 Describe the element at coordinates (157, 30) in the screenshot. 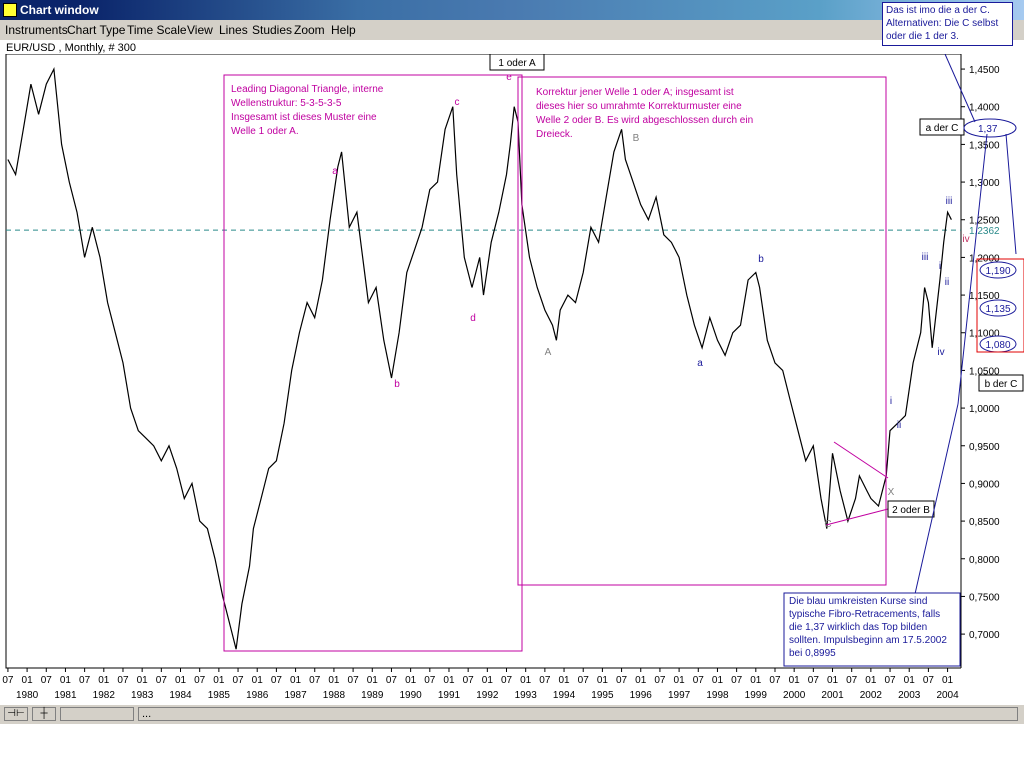

I see `menu-item-time-scale: Time Scale` at that location.